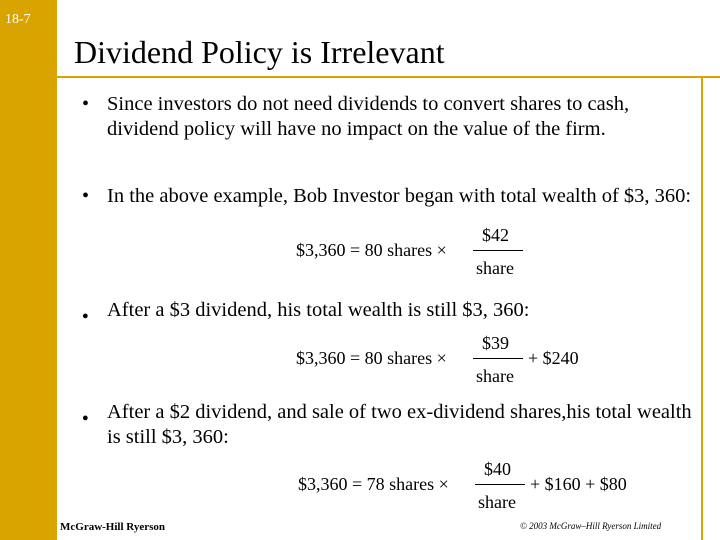 The height and width of the screenshot is (540, 720). I want to click on right-border, so click(702, 308).